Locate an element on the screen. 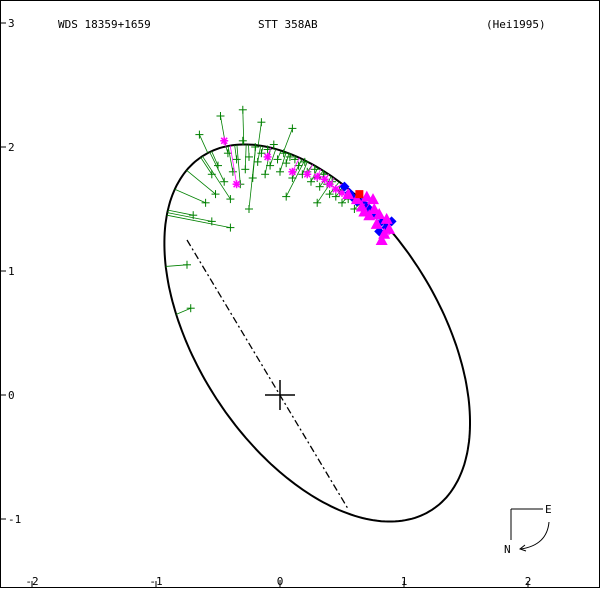  compass: E N is located at coordinates (528, 529).